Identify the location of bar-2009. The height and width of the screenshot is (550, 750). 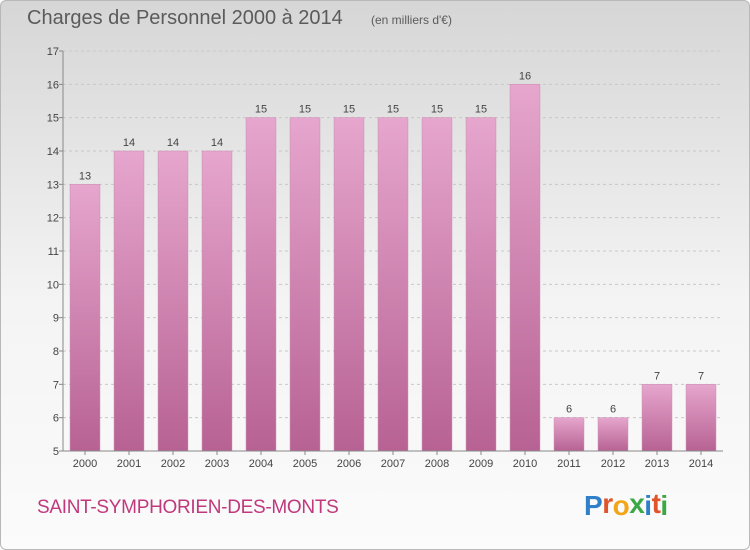
(481, 284).